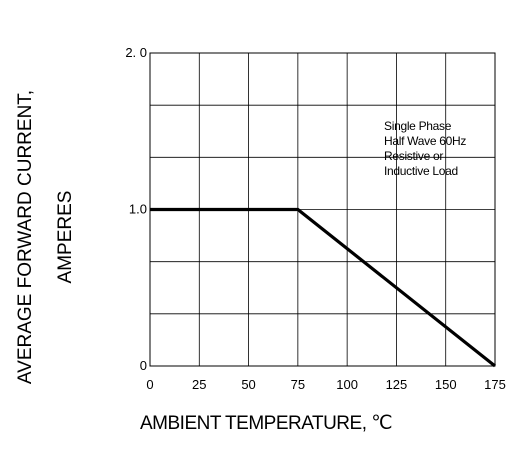 The height and width of the screenshot is (468, 512). What do you see at coordinates (25, 237) in the screenshot?
I see `y-axis-label-line-1: AVERAGE FORWARD CURRENT,` at bounding box center [25, 237].